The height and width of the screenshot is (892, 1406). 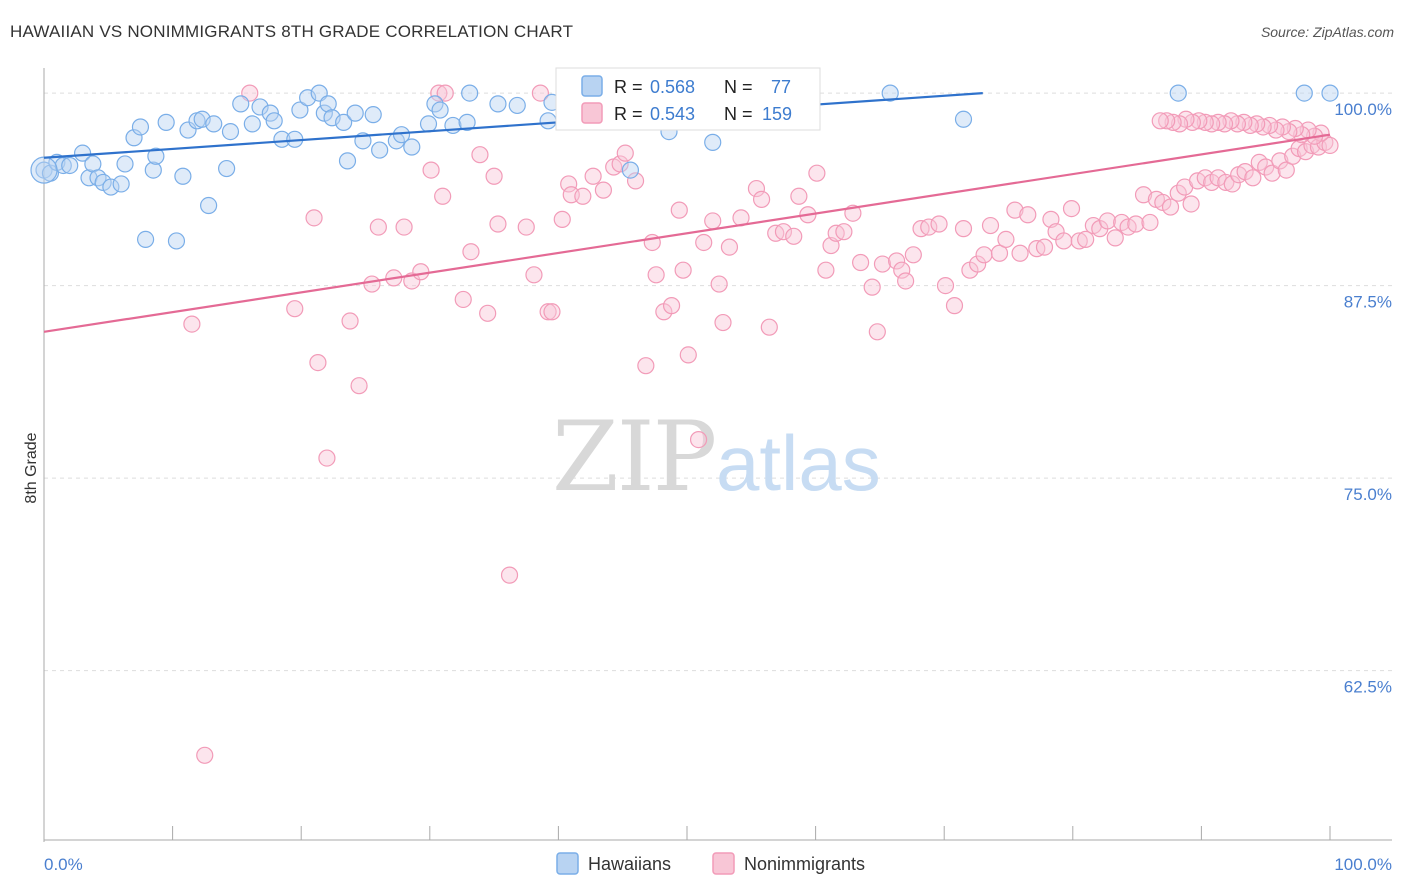 What do you see at coordinates (1368, 494) in the screenshot?
I see `y-tick-label: 75.0%` at bounding box center [1368, 494].